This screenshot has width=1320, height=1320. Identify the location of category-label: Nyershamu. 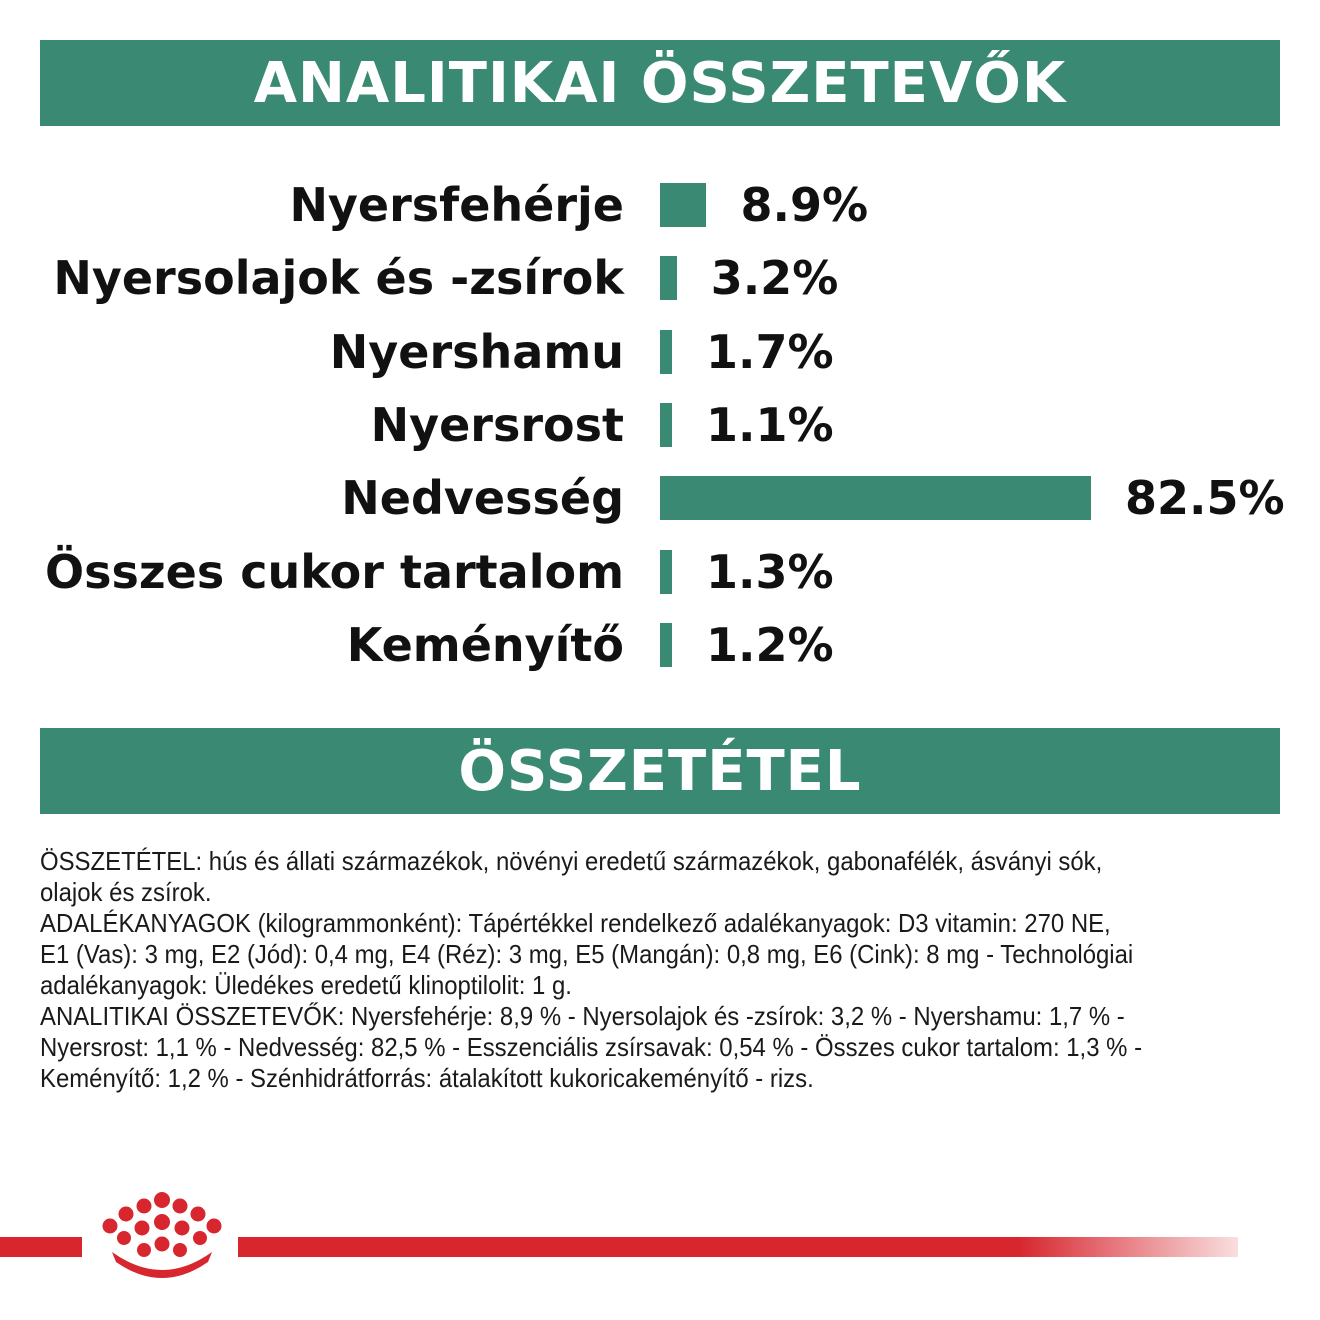
(476, 351).